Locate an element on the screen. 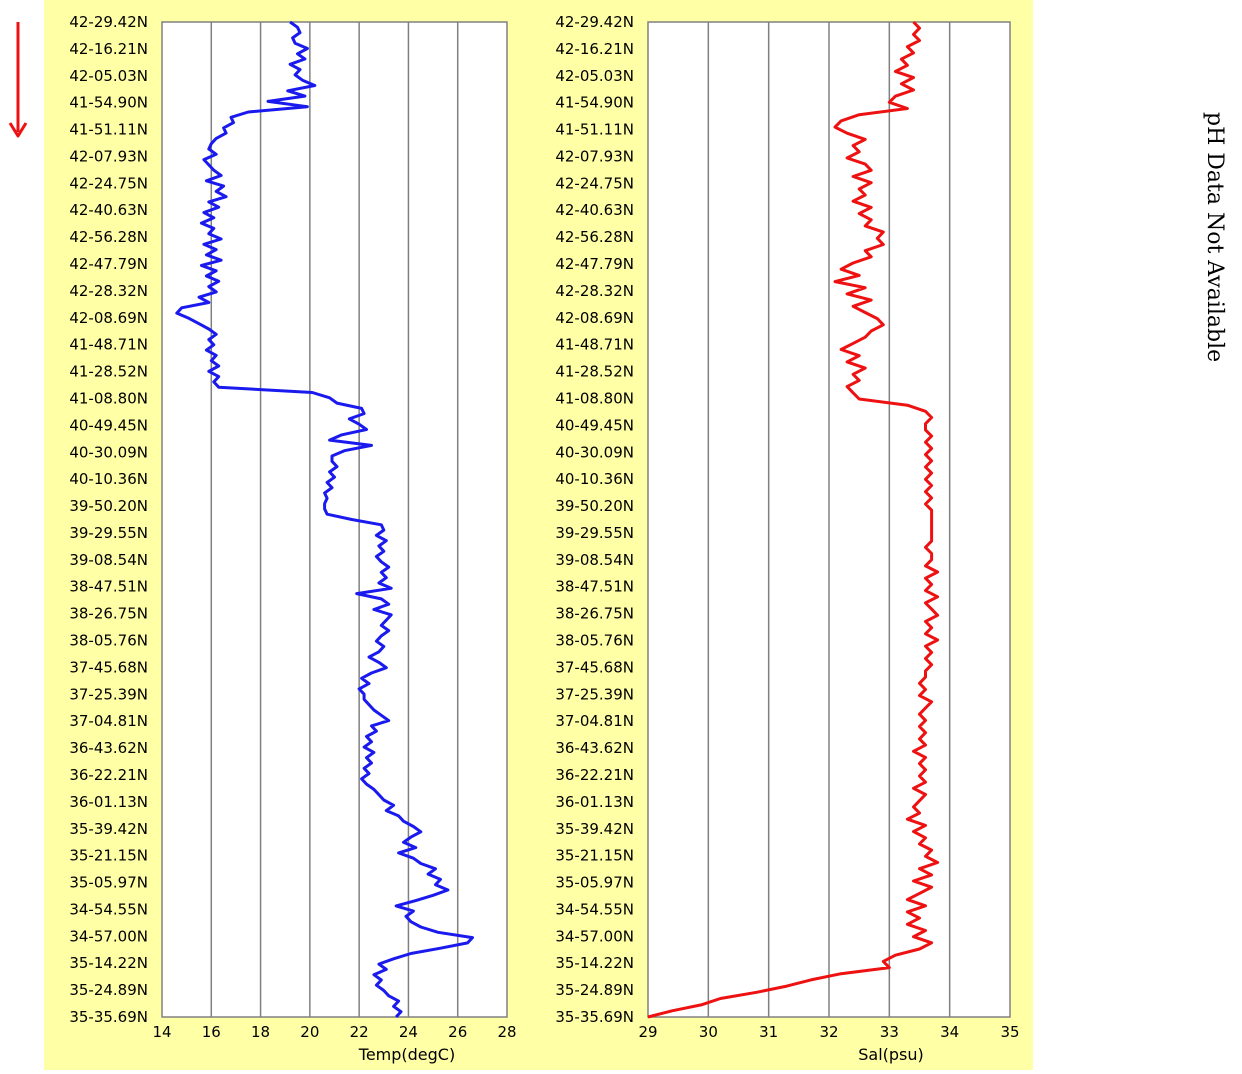 The height and width of the screenshot is (1074, 1242). temp-x-axis-label: Temp(degC) is located at coordinates (406, 1054).